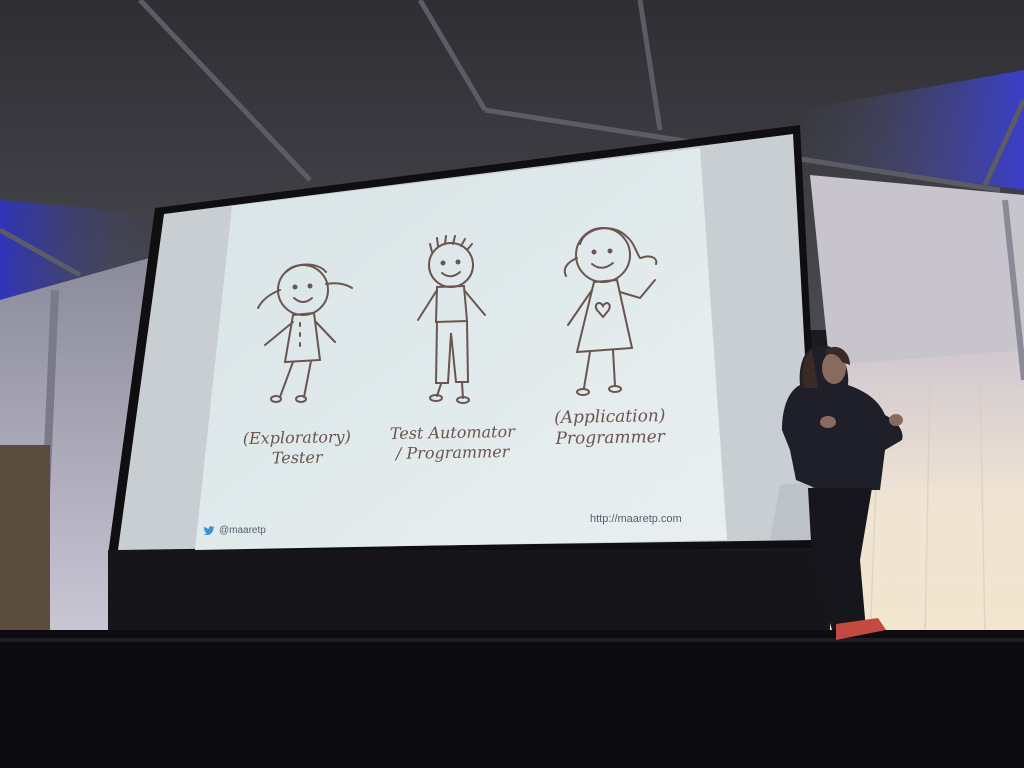  I want to click on label-line: (Application), so click(609, 417).